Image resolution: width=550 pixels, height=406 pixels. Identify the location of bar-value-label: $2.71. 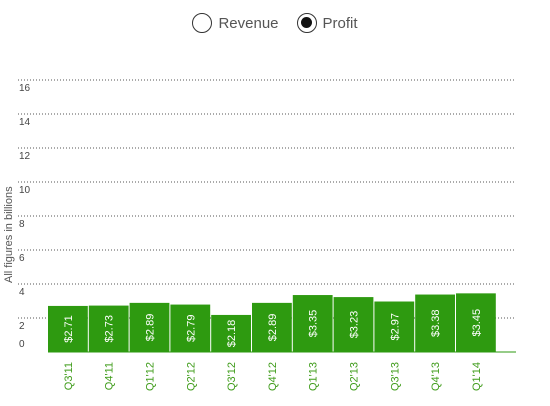
(69, 329).